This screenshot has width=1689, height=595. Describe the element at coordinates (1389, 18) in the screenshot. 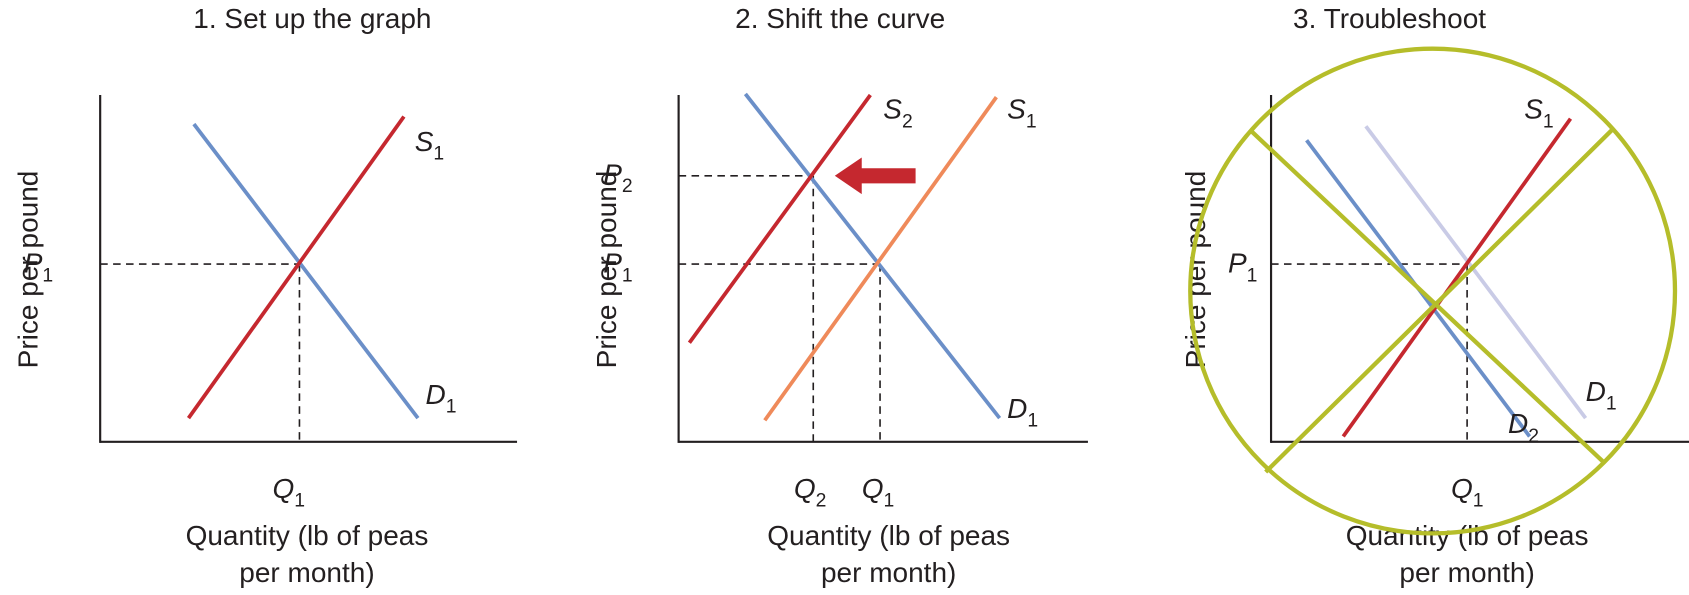

I see `panel-title: 3. Troubleshoot` at that location.